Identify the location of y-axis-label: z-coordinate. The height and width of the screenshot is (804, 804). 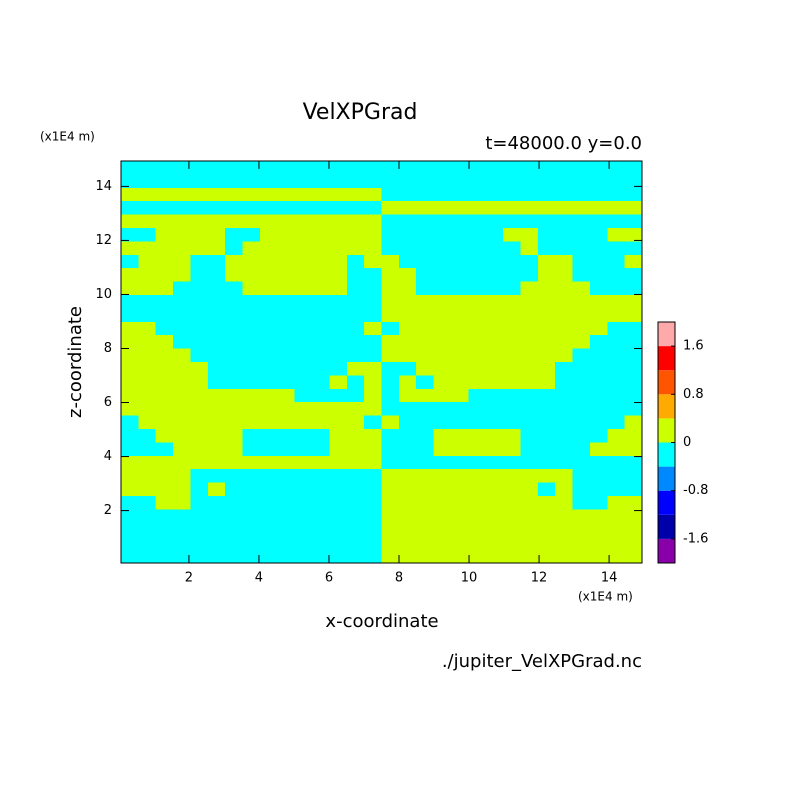
(75, 362).